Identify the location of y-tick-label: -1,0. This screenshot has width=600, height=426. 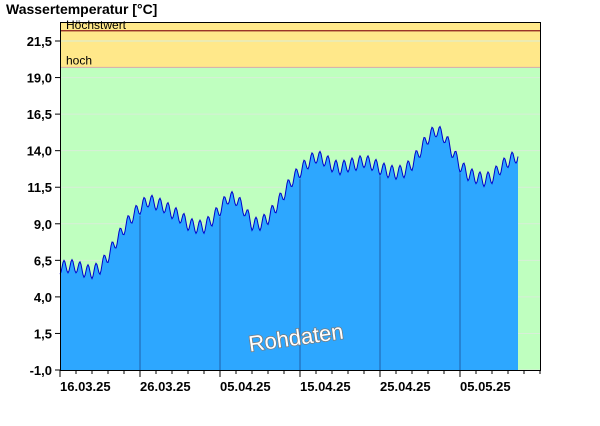
(41, 370).